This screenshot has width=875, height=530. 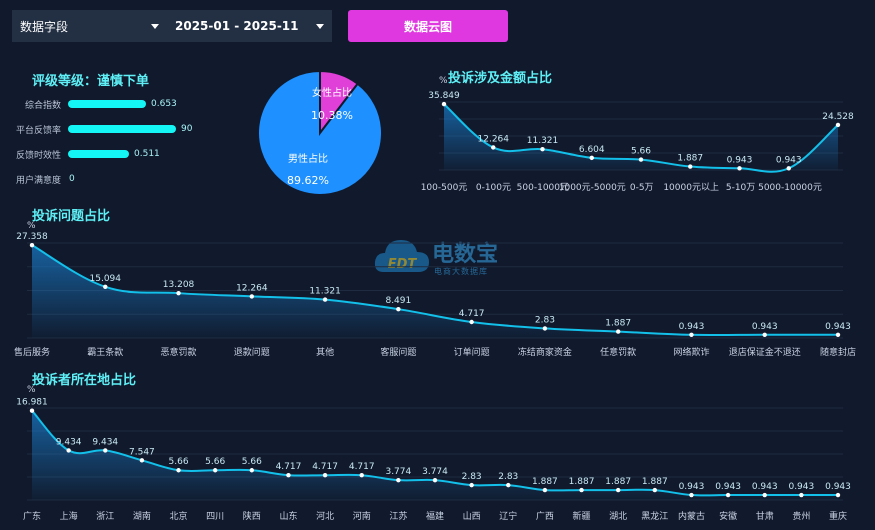 What do you see at coordinates (618, 516) in the screenshot?
I see `category-label: 湖北` at bounding box center [618, 516].